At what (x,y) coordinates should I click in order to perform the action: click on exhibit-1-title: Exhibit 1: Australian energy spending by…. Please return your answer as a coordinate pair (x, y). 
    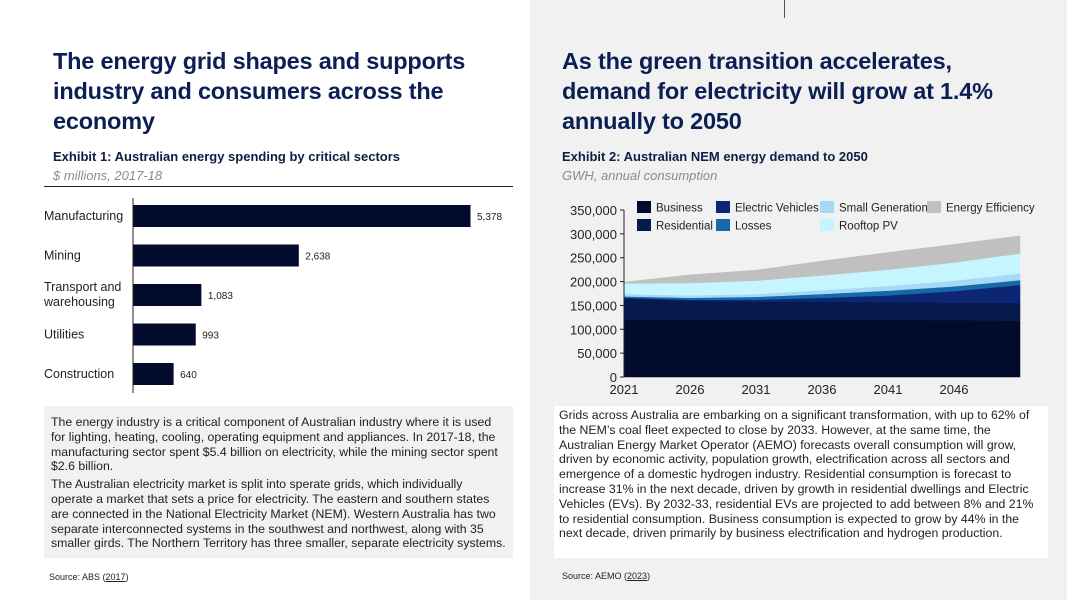
    Looking at the image, I should click on (227, 156).